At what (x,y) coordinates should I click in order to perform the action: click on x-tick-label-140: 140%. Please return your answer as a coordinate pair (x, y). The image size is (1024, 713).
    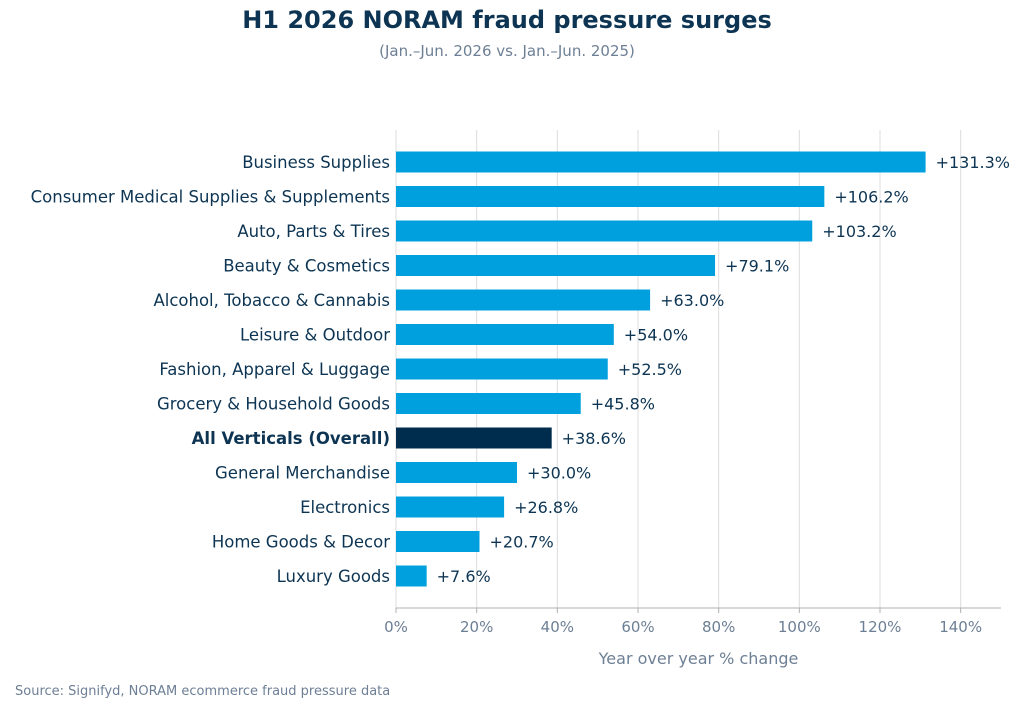
    Looking at the image, I should click on (960, 627).